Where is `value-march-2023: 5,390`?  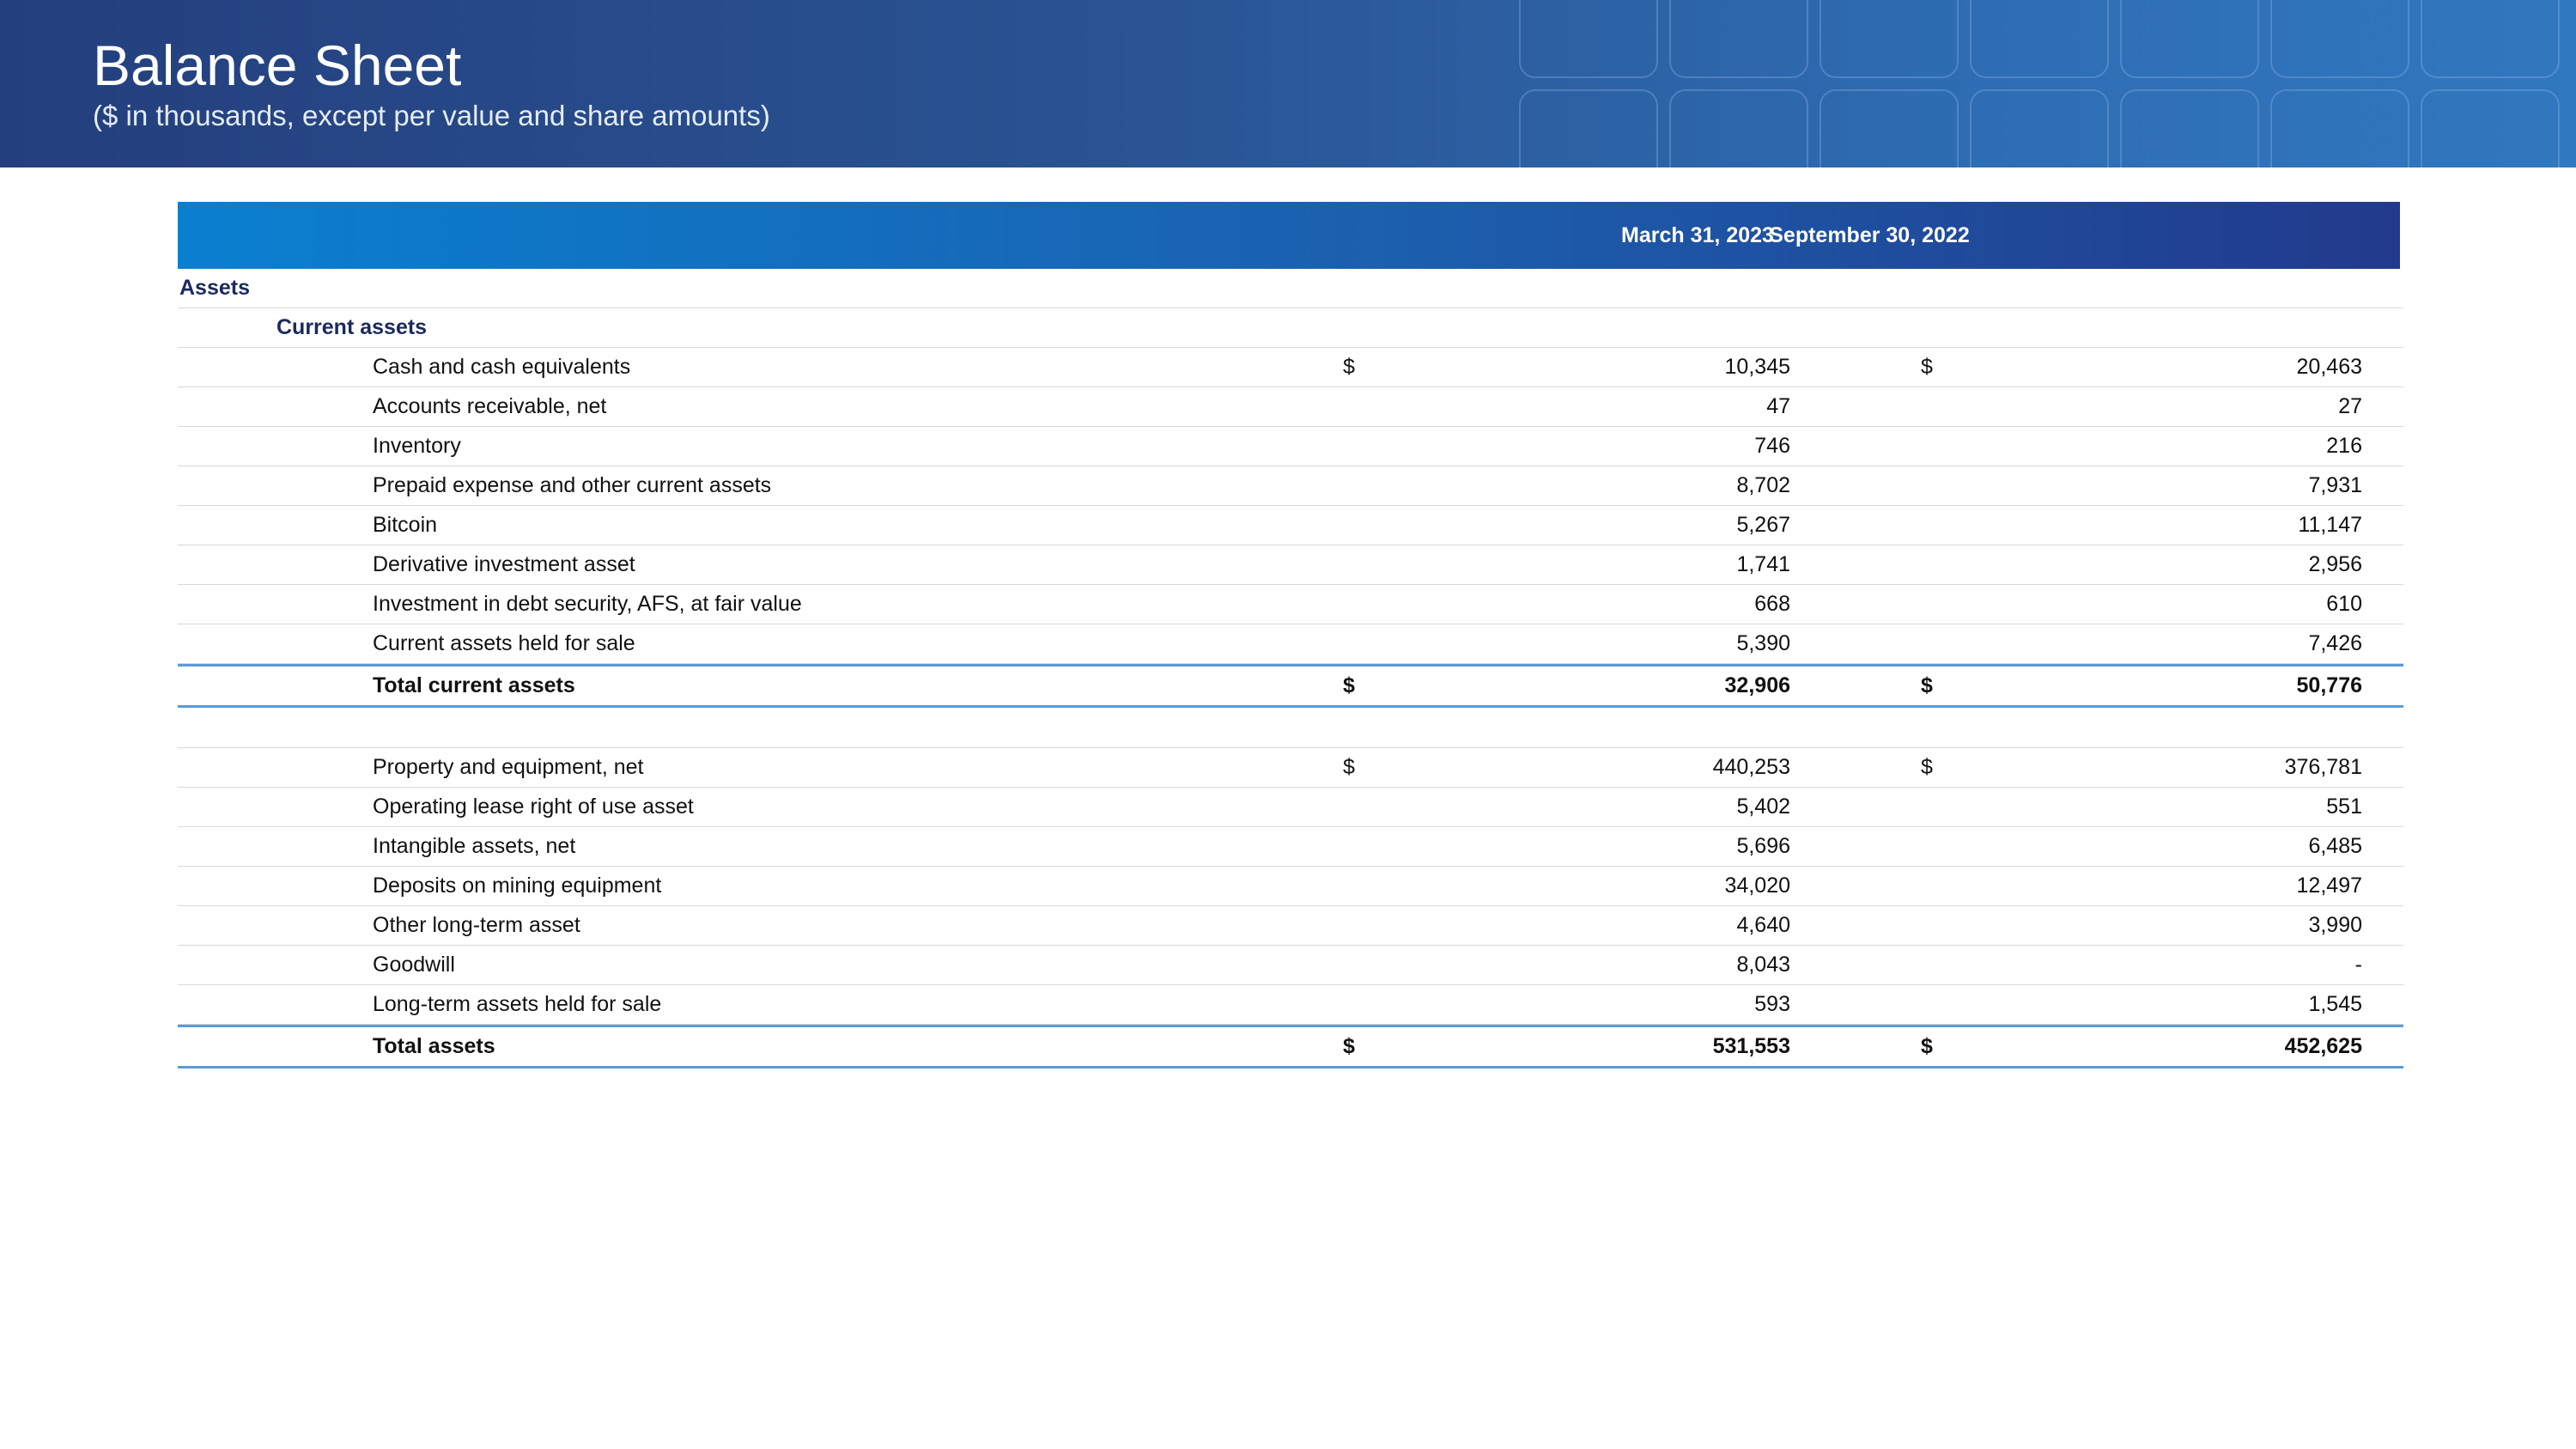
value-march-2023: 5,390 is located at coordinates (1763, 643).